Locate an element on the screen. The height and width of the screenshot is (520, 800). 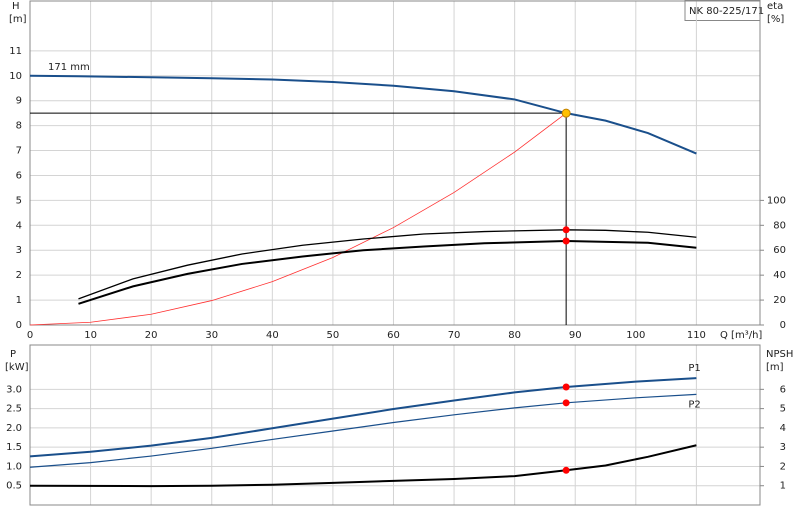
y2-axis-label: NPSH is located at coordinates (779, 354).